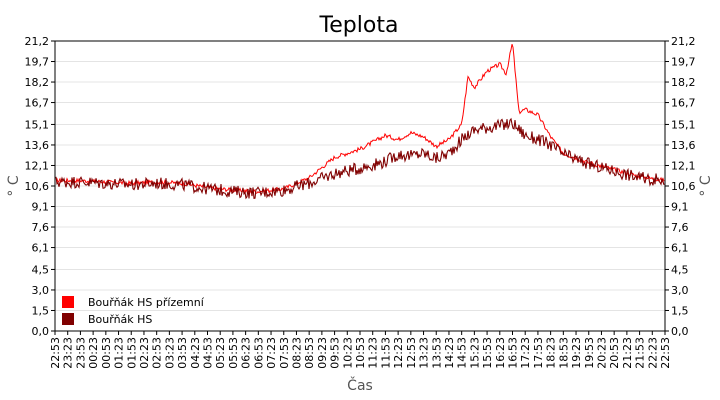 The image size is (720, 400). I want to click on x-tick-label: 13:53, so click(436, 353).